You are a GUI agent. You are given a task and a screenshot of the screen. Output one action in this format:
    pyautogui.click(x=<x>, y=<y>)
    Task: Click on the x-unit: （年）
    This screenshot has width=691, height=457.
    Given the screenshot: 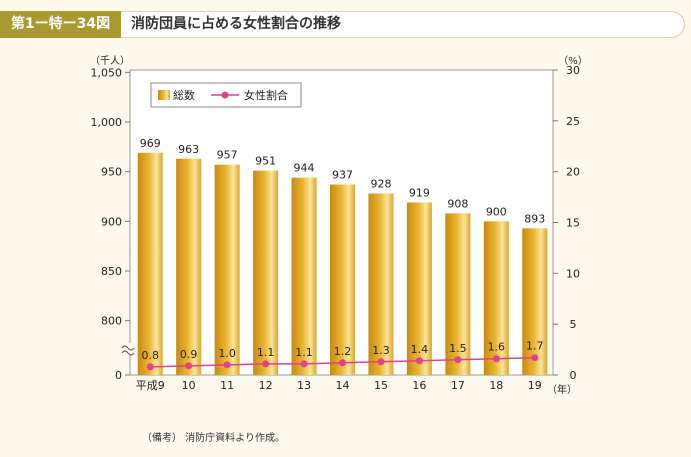 What is the action you would take?
    pyautogui.click(x=562, y=389)
    